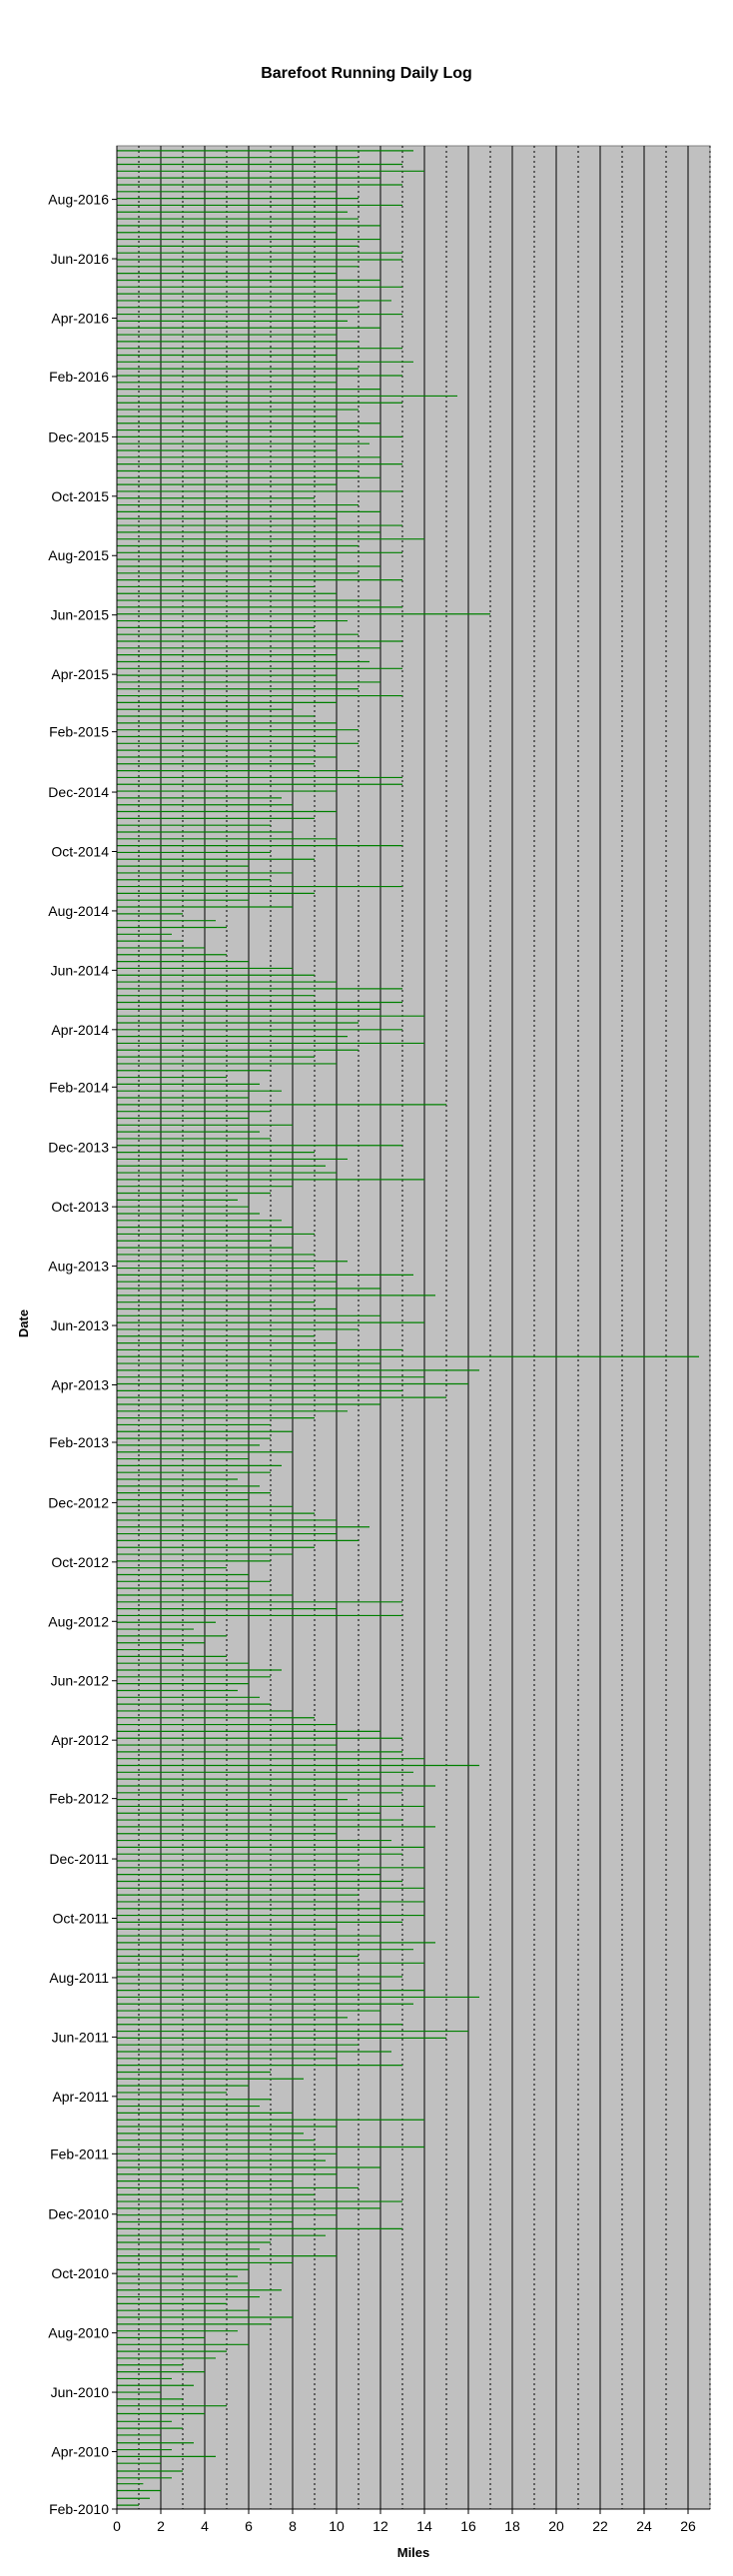 The width and height of the screenshot is (733, 2576). What do you see at coordinates (79, 1978) in the screenshot?
I see `y-tick-label: Aug-2011` at bounding box center [79, 1978].